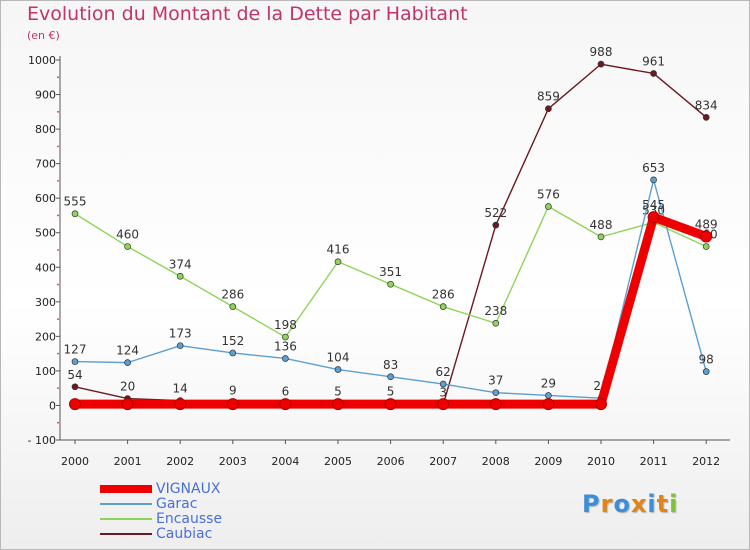 The image size is (750, 550). Describe the element at coordinates (653, 210) in the screenshot. I see `data-label-encausse: 530` at that location.